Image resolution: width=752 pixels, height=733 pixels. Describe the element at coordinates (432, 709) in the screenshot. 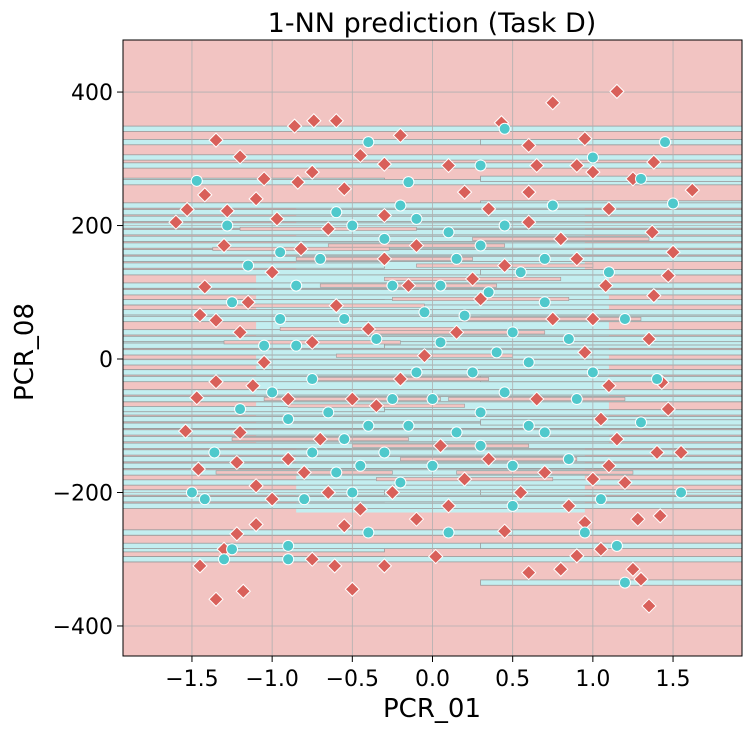

I see `x-axis-label: PCR_01` at that location.